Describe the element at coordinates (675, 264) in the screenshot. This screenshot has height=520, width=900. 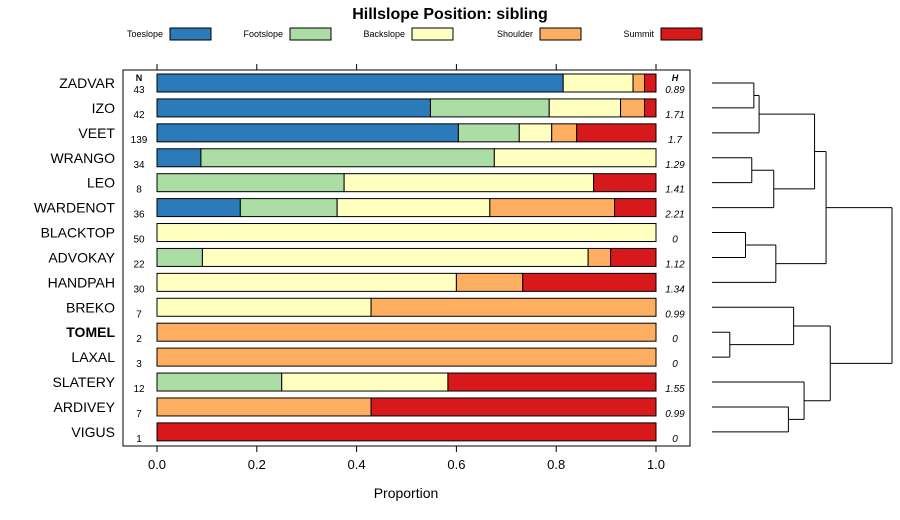
I see `h-value-advokay: 1.12` at that location.